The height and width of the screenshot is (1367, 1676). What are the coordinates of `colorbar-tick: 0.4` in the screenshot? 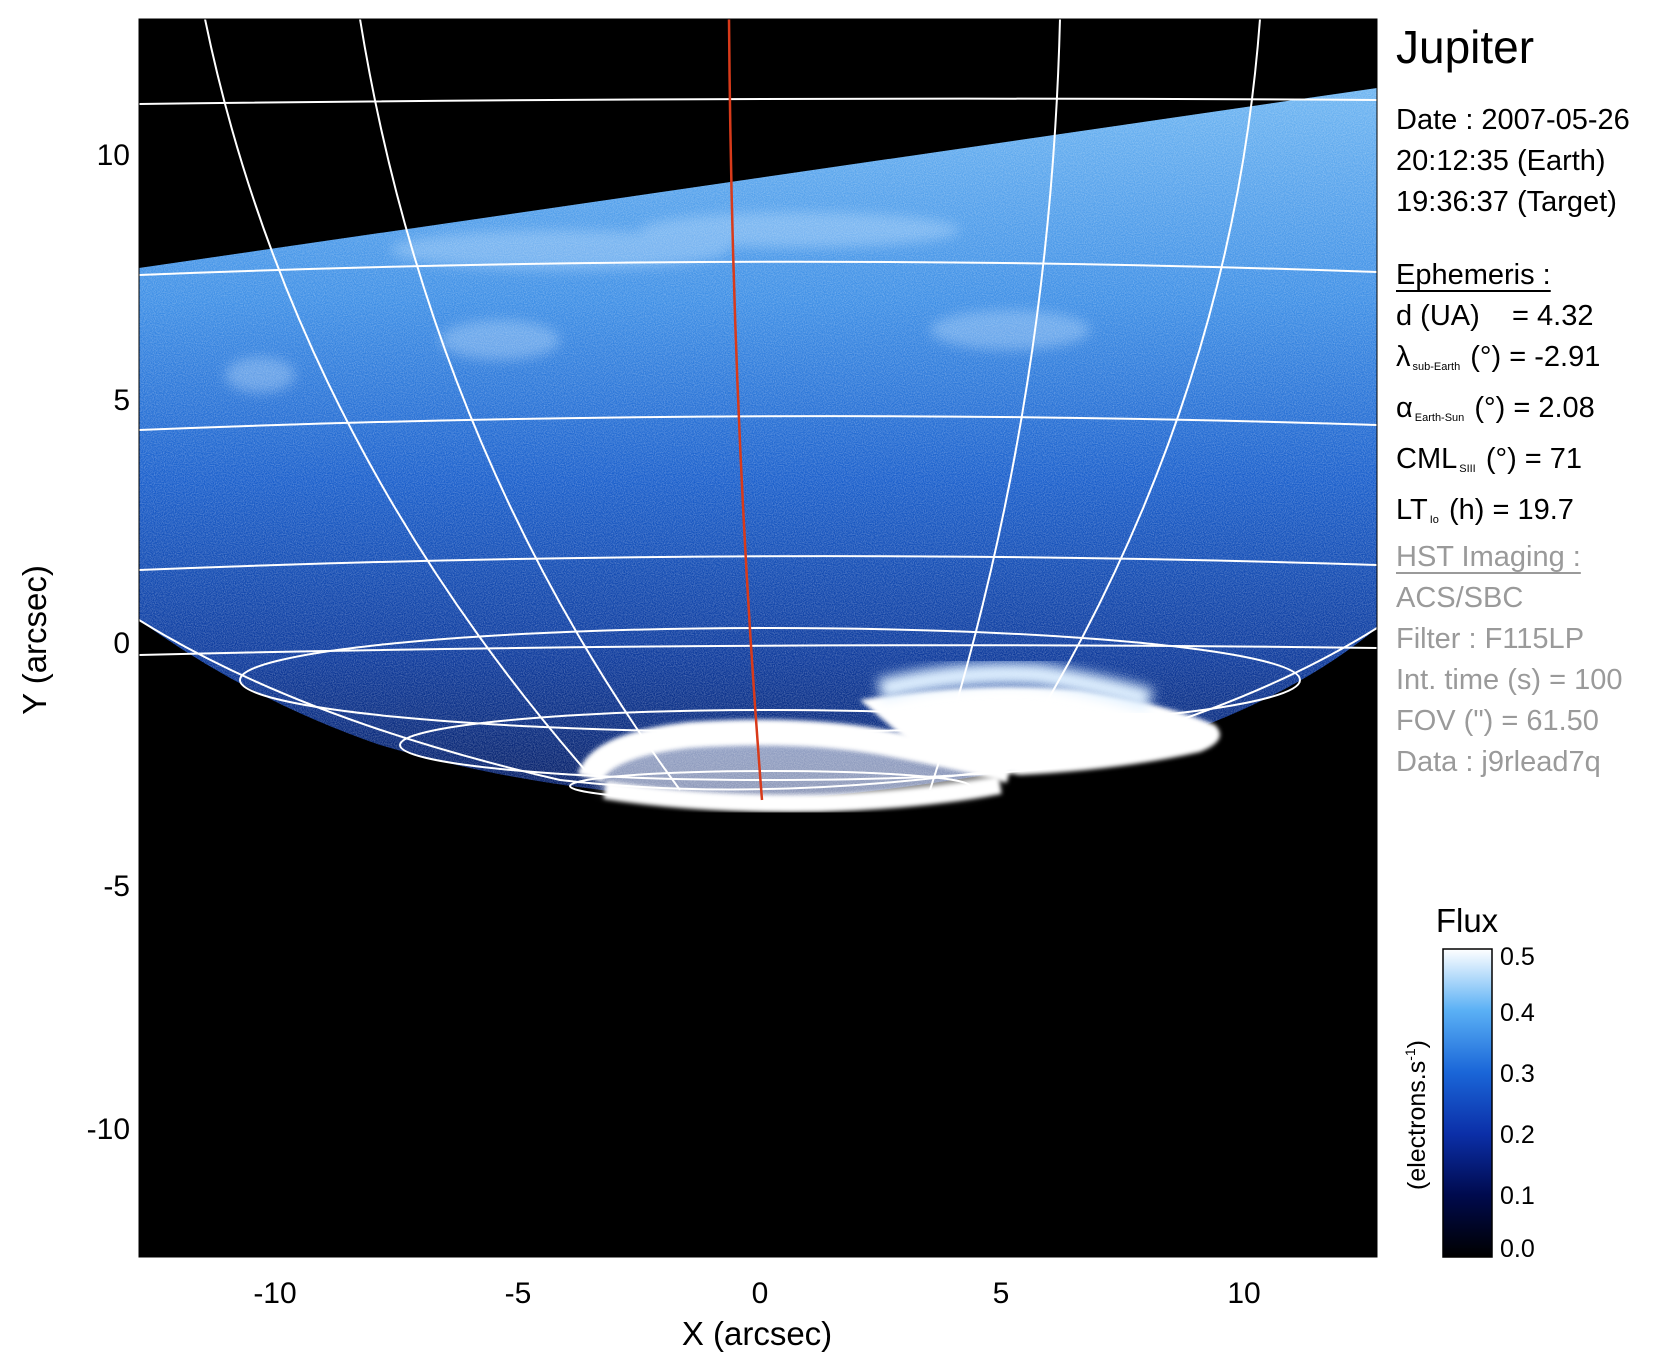 It's located at (1517, 1013).